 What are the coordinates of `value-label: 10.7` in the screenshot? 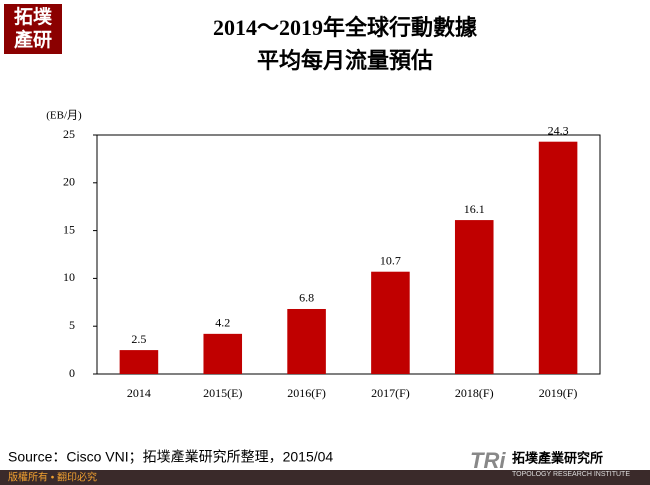 It's located at (390, 260).